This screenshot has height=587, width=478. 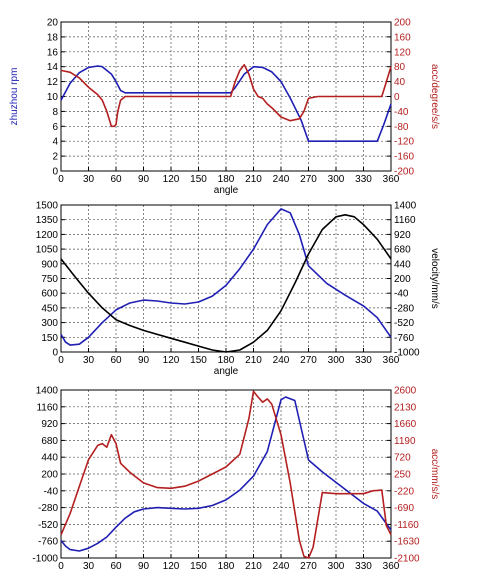 What do you see at coordinates (434, 474) in the screenshot?
I see `y-right-axis-label: acc/mm/s/s` at bounding box center [434, 474].